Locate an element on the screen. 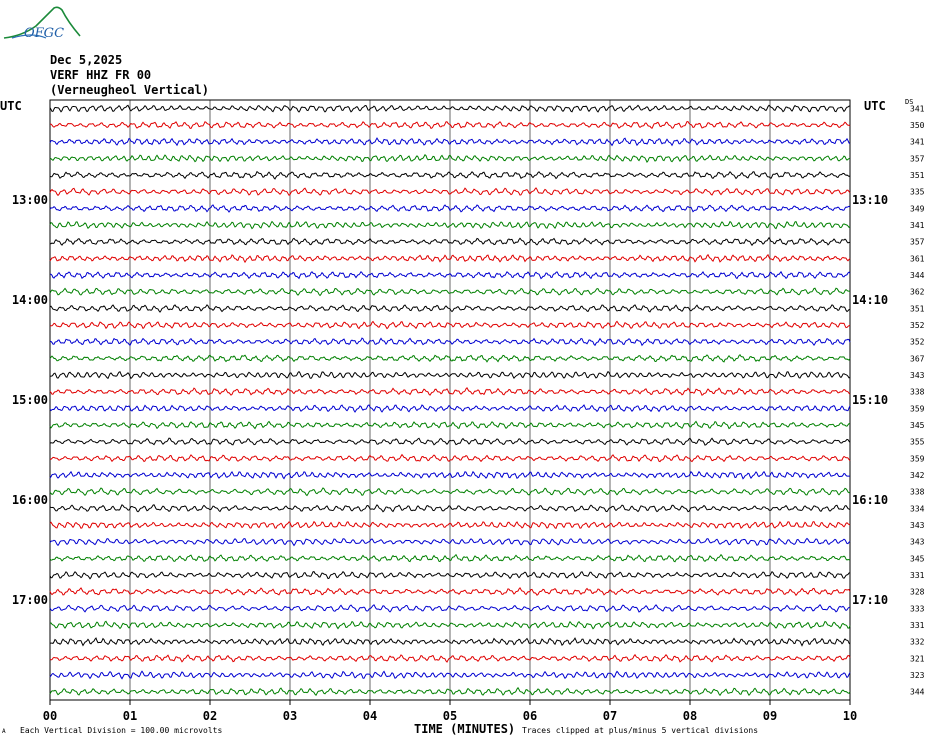 The height and width of the screenshot is (744, 930). right-hour-label: 16:10 is located at coordinates (870, 500).